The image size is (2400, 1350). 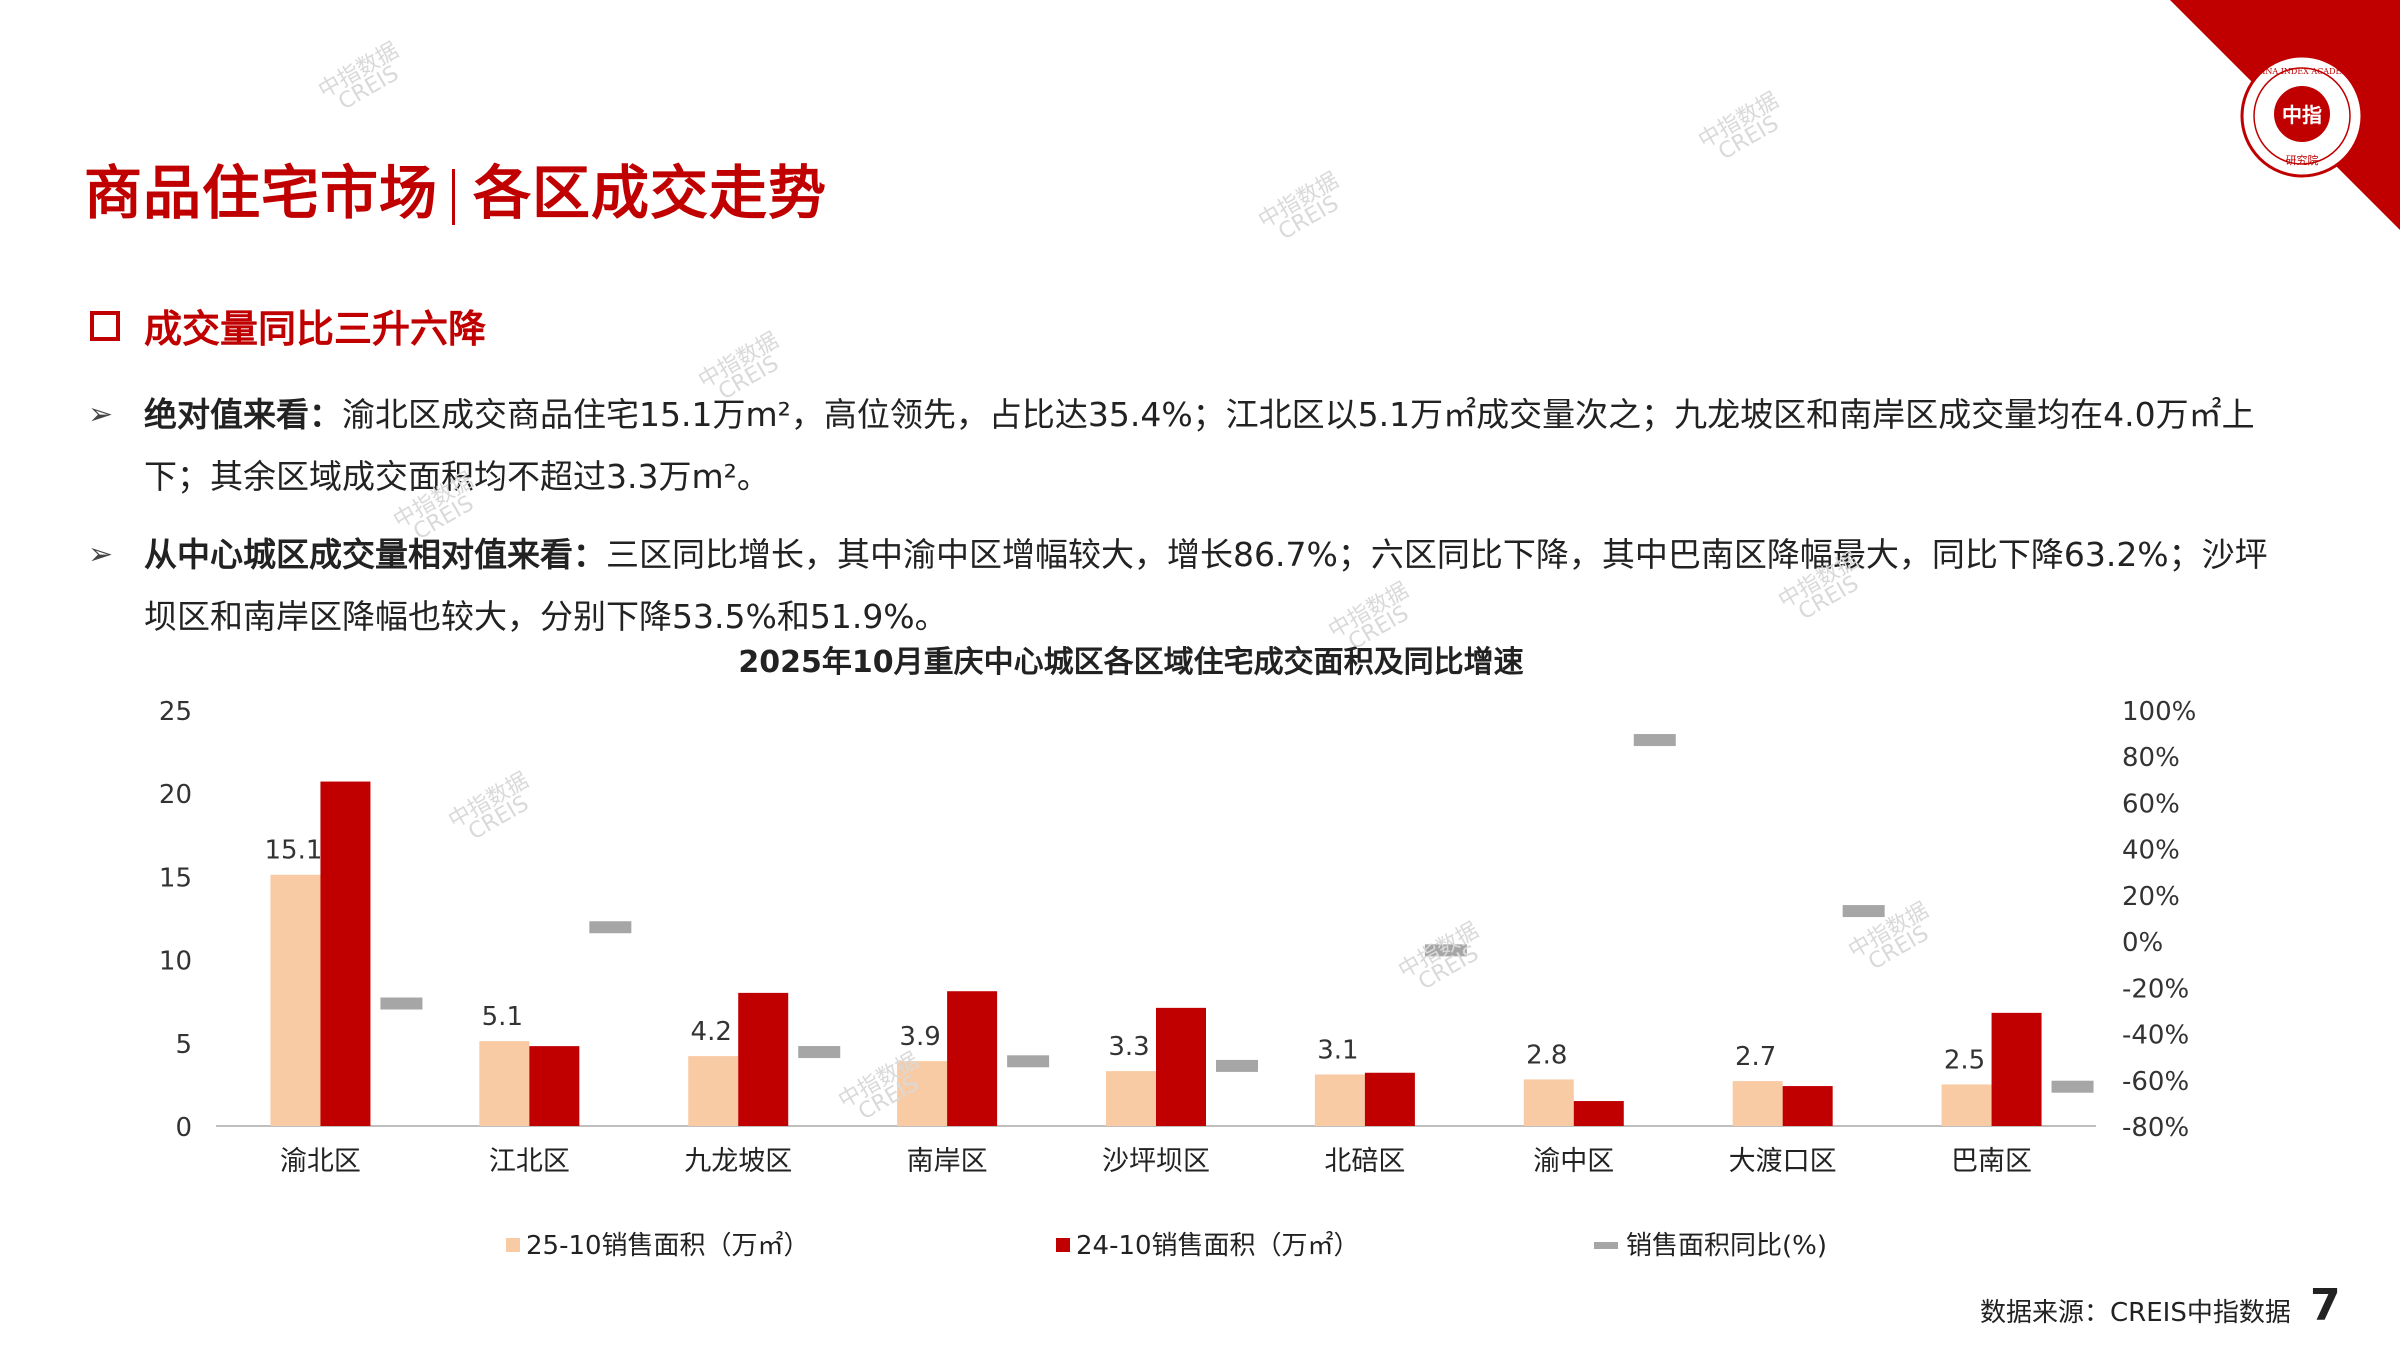 I want to click on y2-tick-label: 40%, so click(x=2151, y=851).